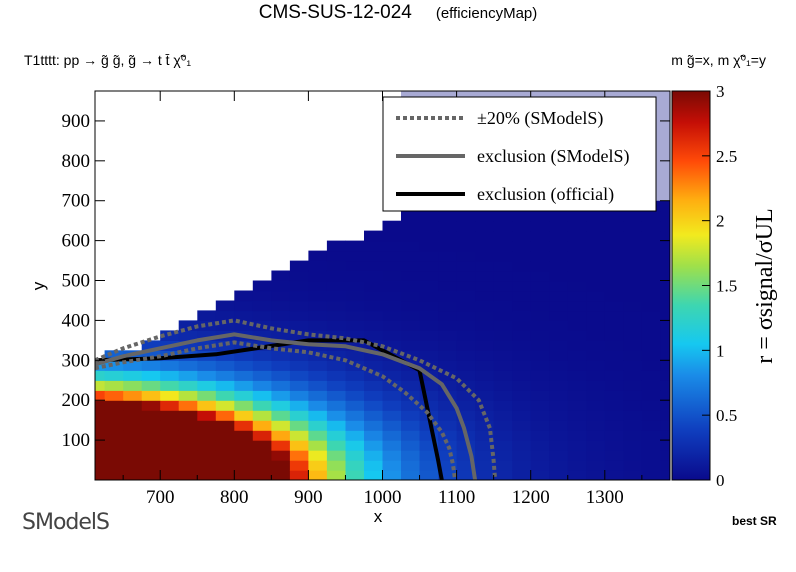  I want to click on y-tick-label: 400, so click(76, 320).